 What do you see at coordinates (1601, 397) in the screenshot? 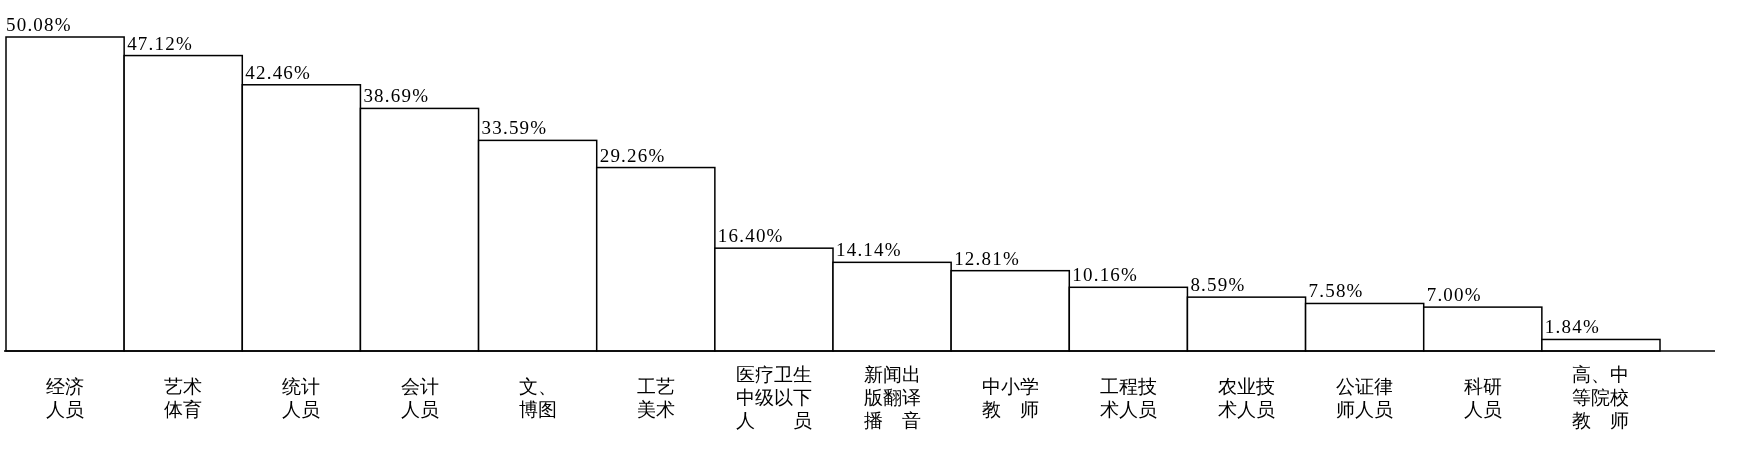
I see `x-tick-label: 高、中等院校教师` at bounding box center [1601, 397].